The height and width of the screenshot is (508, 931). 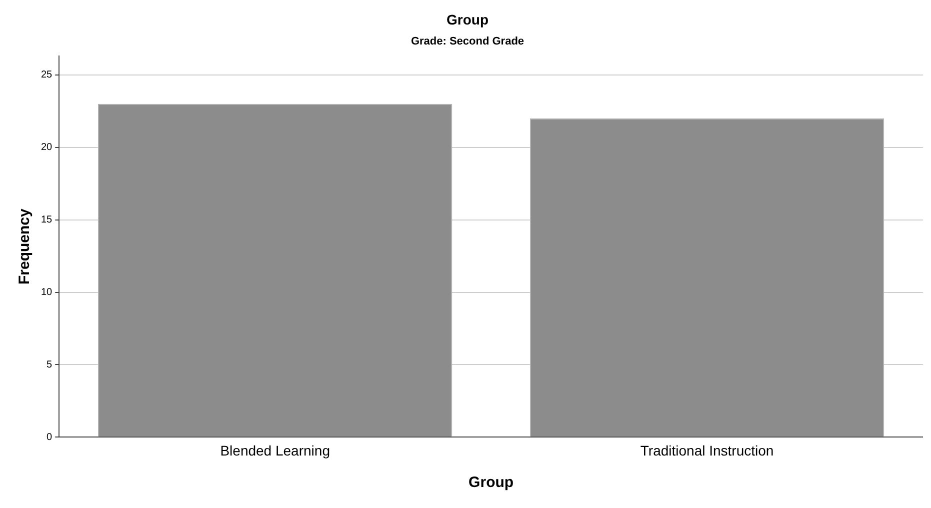 I want to click on chart-subtitle: Grade: Second Grade, so click(x=467, y=41).